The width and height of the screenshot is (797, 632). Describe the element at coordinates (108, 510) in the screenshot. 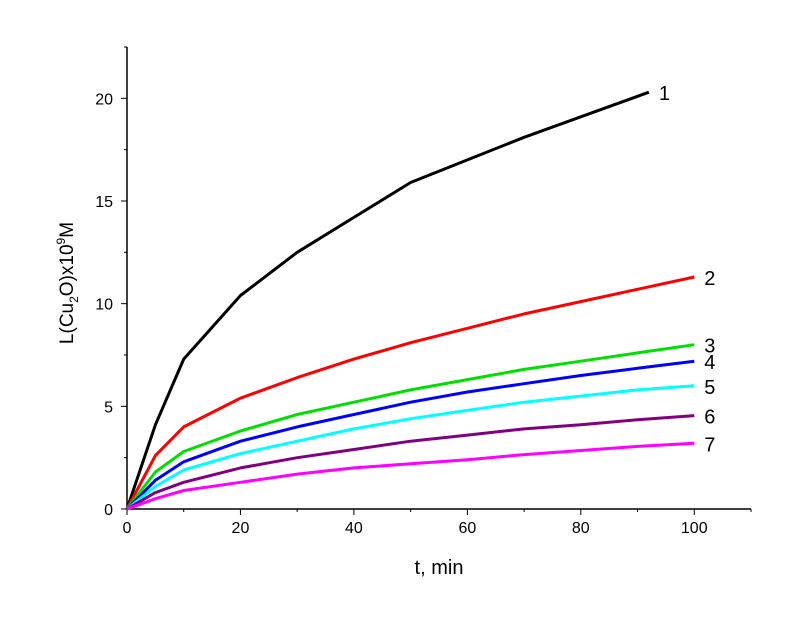

I see `y-tick-label: 0` at that location.